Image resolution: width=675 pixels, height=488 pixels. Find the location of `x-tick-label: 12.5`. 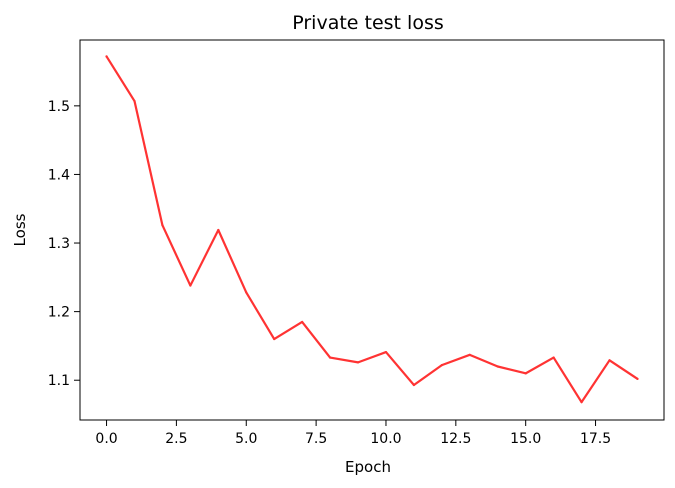

x-tick-label: 12.5 is located at coordinates (455, 439).